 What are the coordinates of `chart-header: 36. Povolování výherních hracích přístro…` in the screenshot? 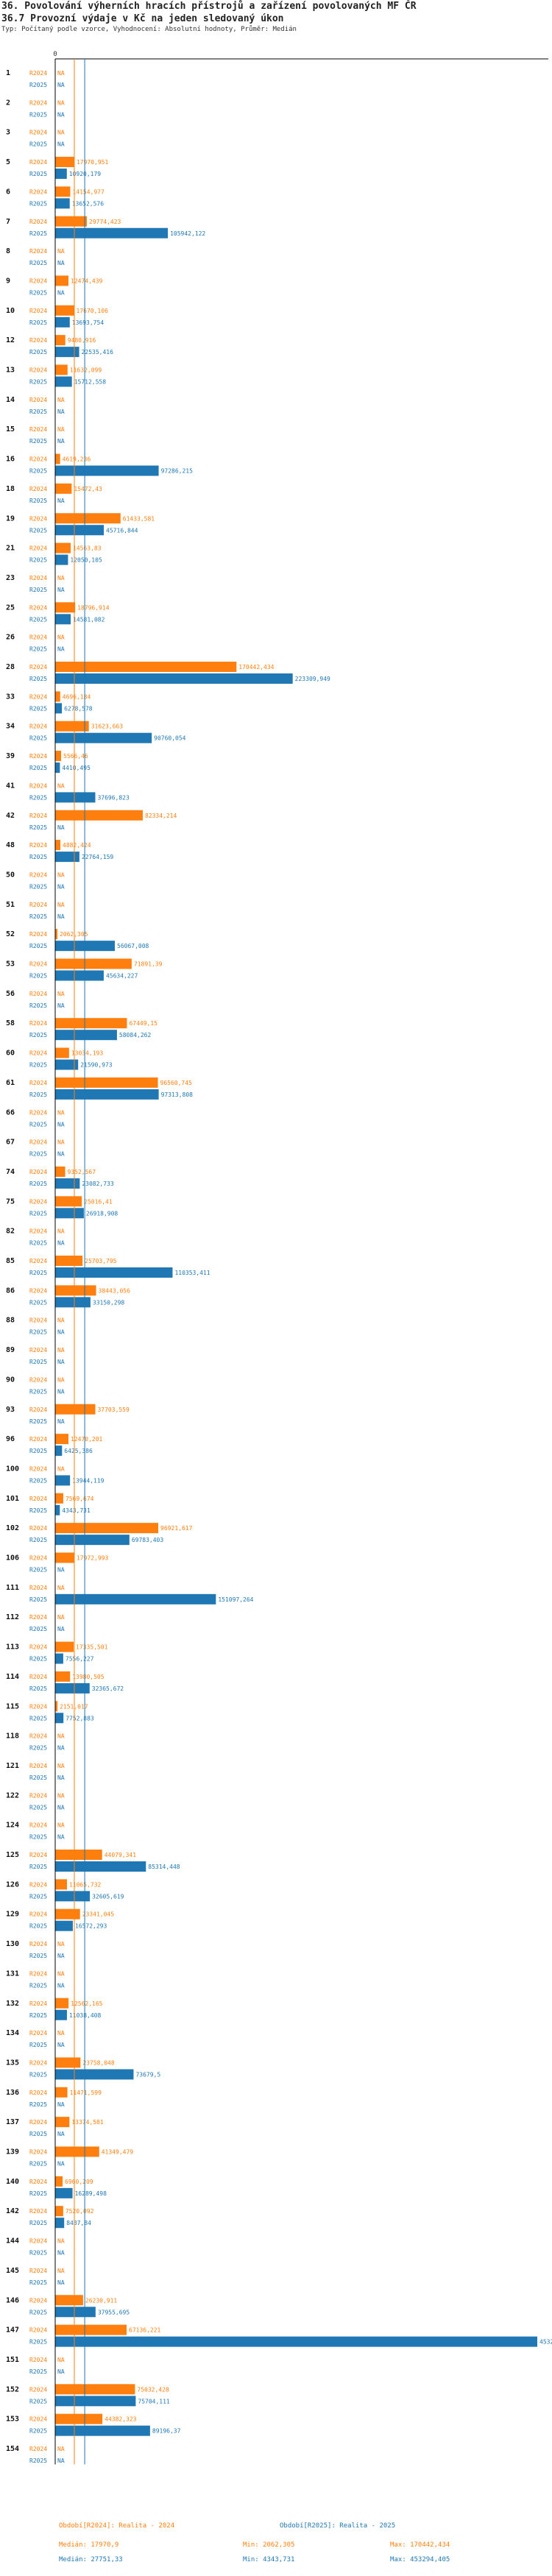 It's located at (276, 17).